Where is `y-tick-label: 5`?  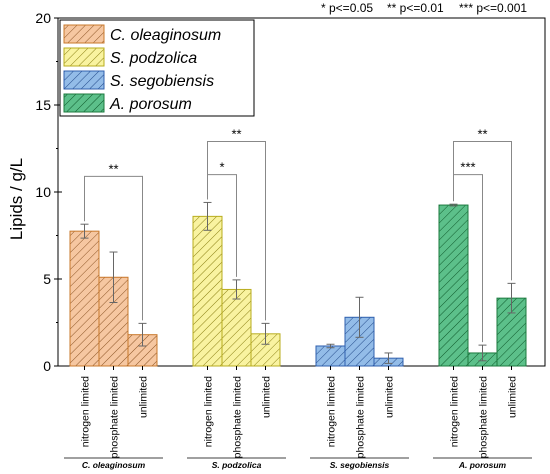
y-tick-label: 5 is located at coordinates (47, 279).